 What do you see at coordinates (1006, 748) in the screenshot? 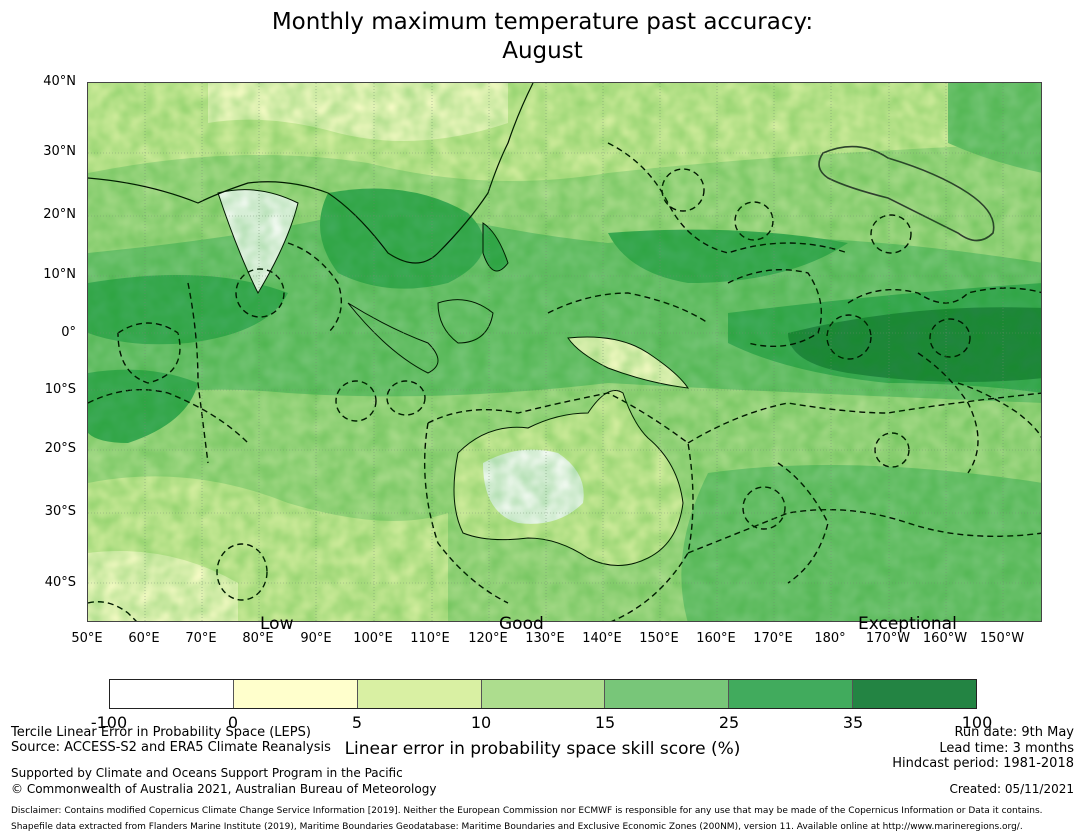
I see `lead-time: Lead time: 3 months` at bounding box center [1006, 748].